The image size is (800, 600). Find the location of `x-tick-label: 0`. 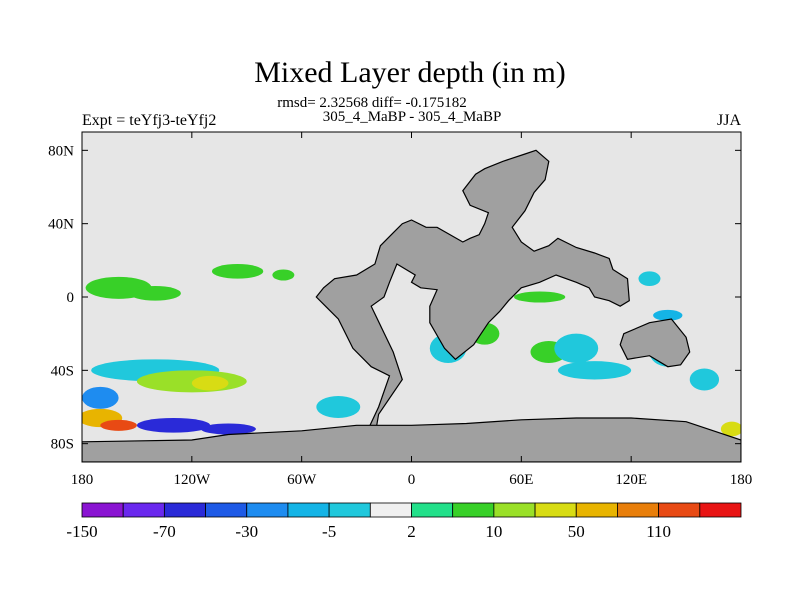

x-tick-label: 0 is located at coordinates (412, 480).